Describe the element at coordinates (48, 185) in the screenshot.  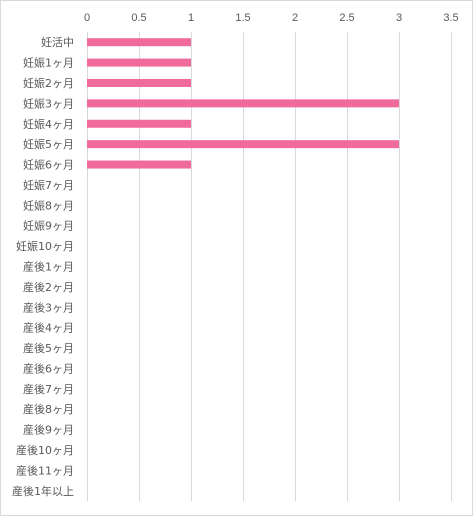
I see `category-label: 妊娠7ヶ月` at that location.